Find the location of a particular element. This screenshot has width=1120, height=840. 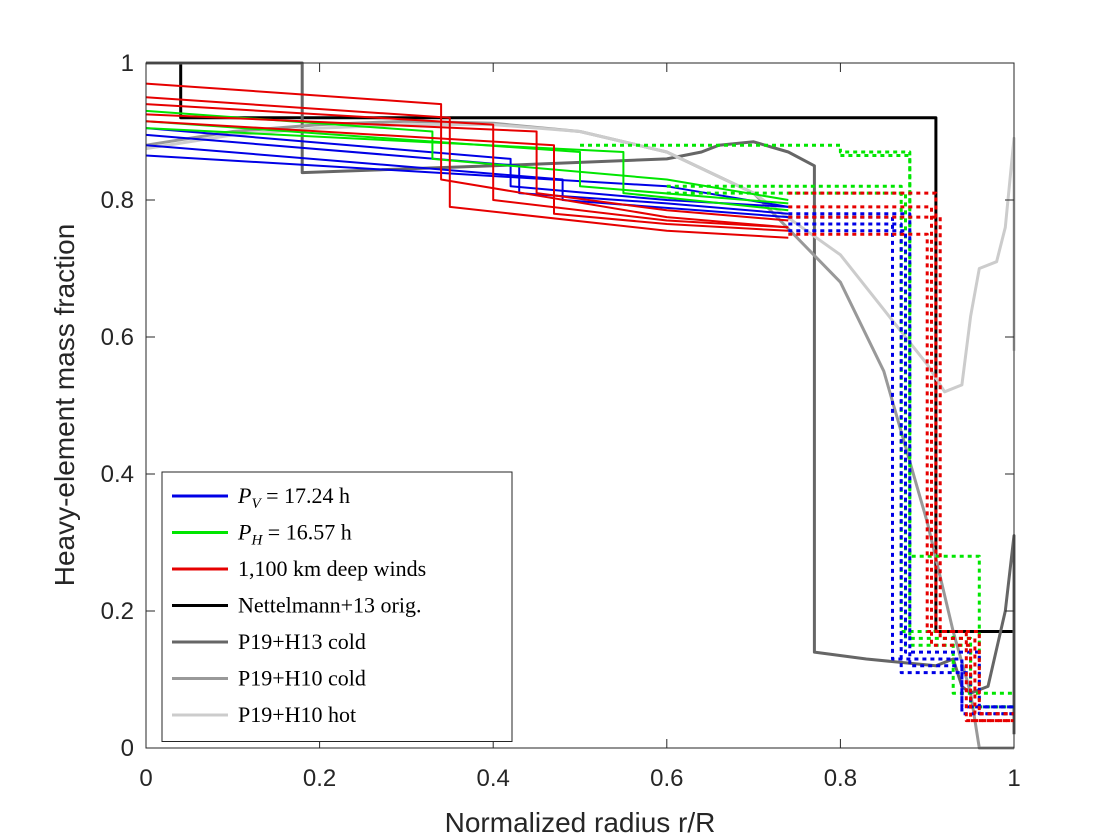

y-tick-label: 1 is located at coordinates (127, 63).